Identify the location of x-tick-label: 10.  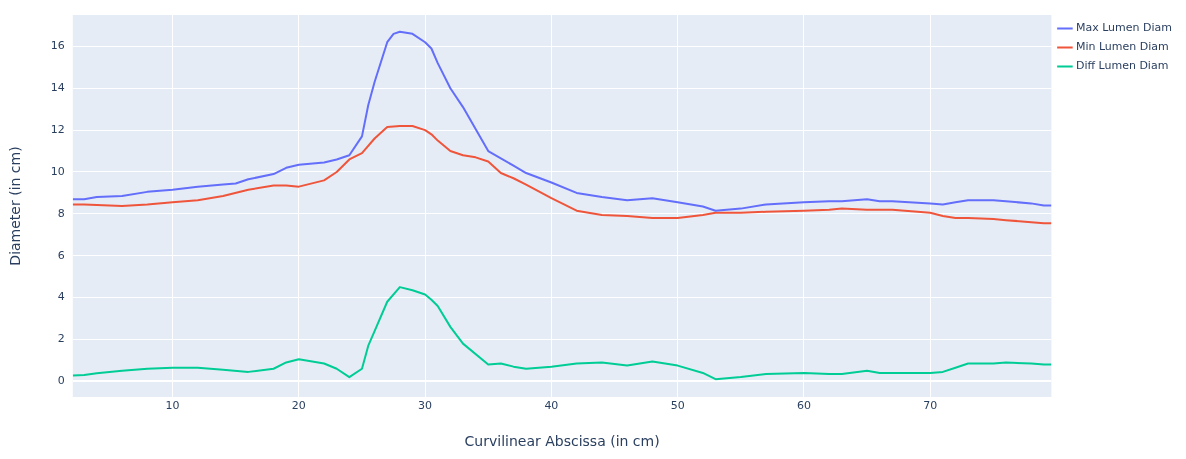
(172, 406).